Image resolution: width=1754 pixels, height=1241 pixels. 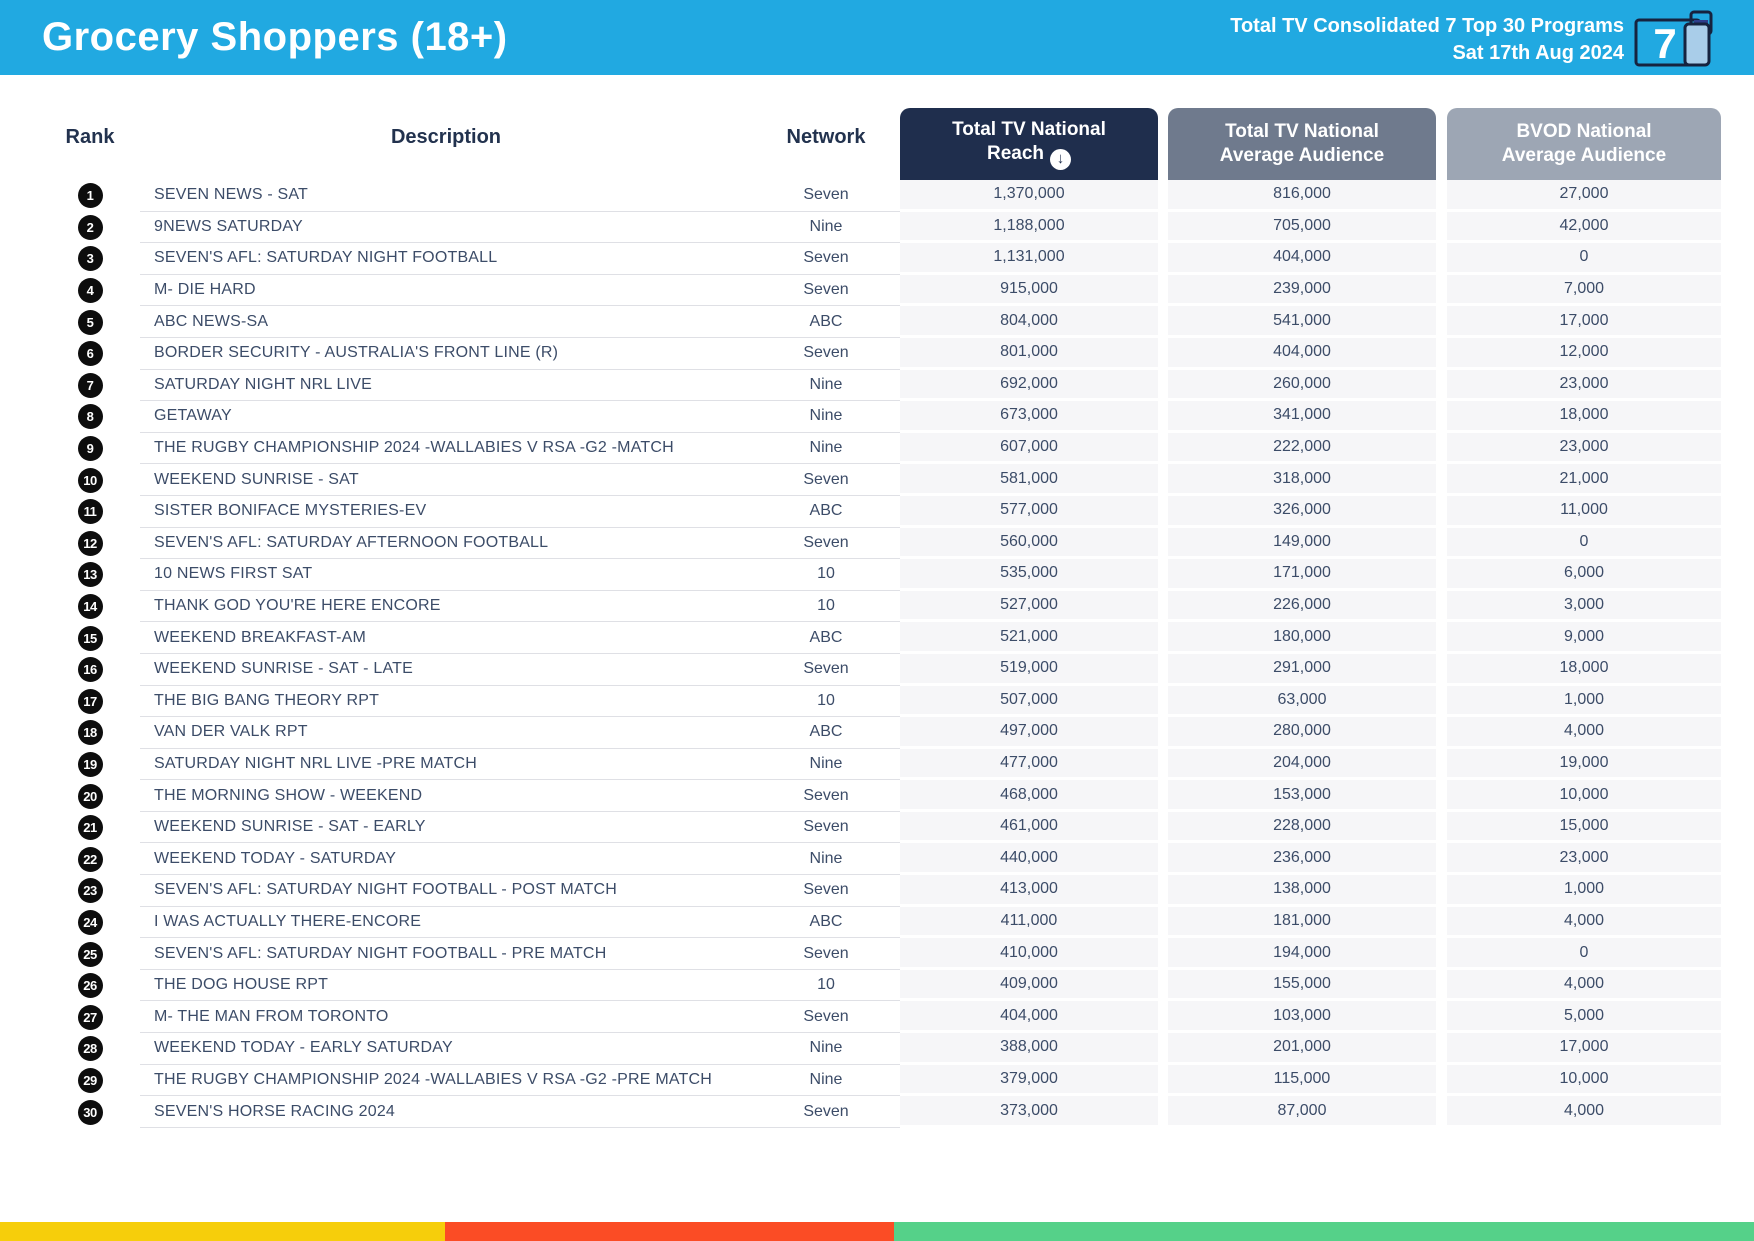 What do you see at coordinates (90, 575) in the screenshot?
I see `rank-badge: 13` at bounding box center [90, 575].